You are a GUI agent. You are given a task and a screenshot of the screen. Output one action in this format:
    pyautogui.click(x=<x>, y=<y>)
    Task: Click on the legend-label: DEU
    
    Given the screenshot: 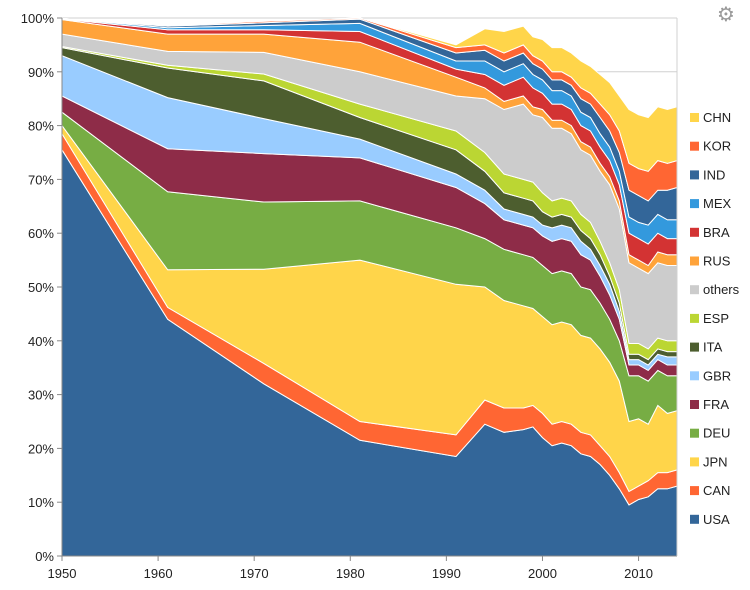 What is the action you would take?
    pyautogui.click(x=716, y=433)
    